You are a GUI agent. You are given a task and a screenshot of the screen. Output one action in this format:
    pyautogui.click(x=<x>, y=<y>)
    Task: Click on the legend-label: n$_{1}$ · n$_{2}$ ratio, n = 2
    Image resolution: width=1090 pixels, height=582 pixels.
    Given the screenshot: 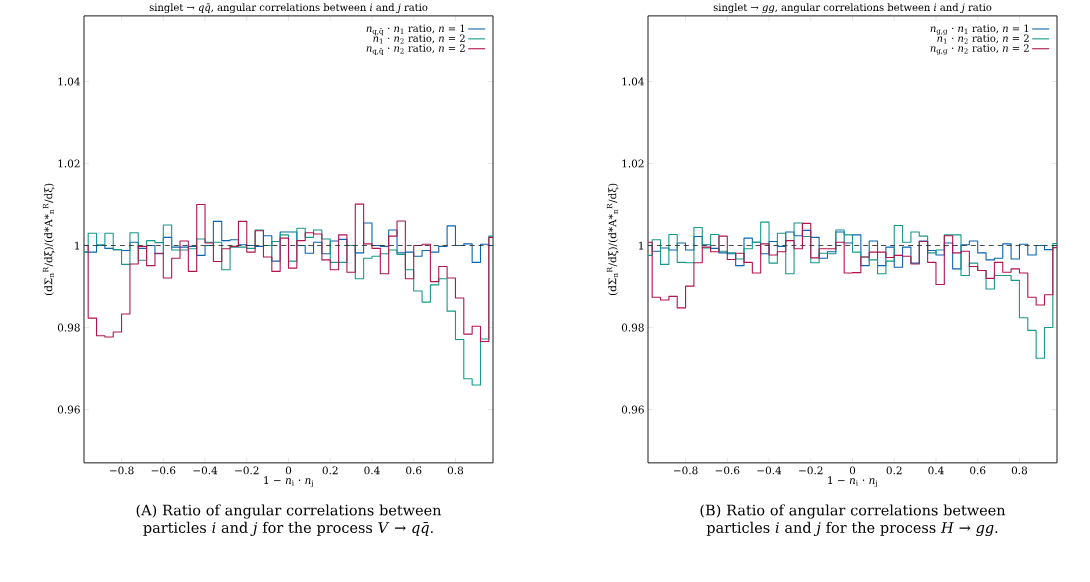 What is the action you would take?
    pyautogui.click(x=983, y=39)
    